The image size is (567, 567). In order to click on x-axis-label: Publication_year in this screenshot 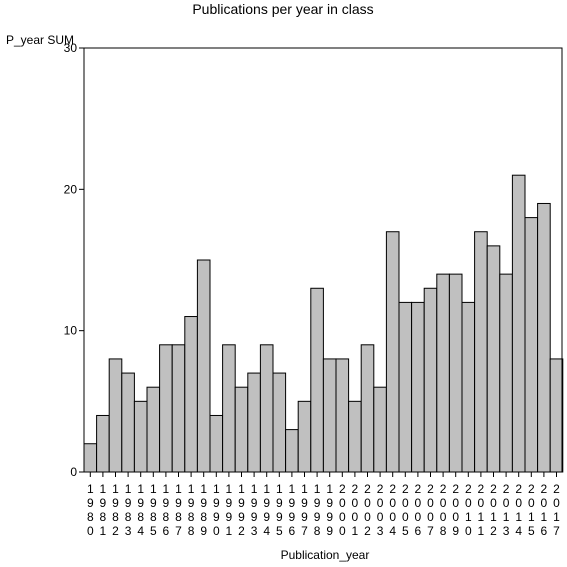, I will do `click(325, 555)`.